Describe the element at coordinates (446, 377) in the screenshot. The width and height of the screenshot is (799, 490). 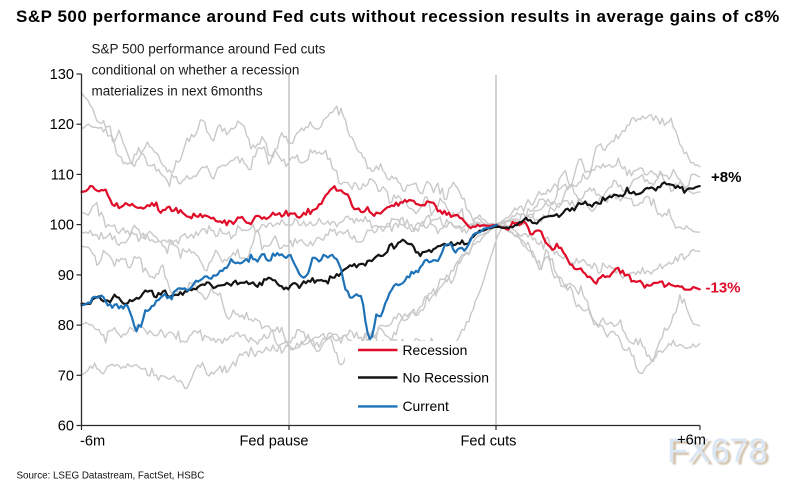
I see `svg-text: No Recession` at that location.